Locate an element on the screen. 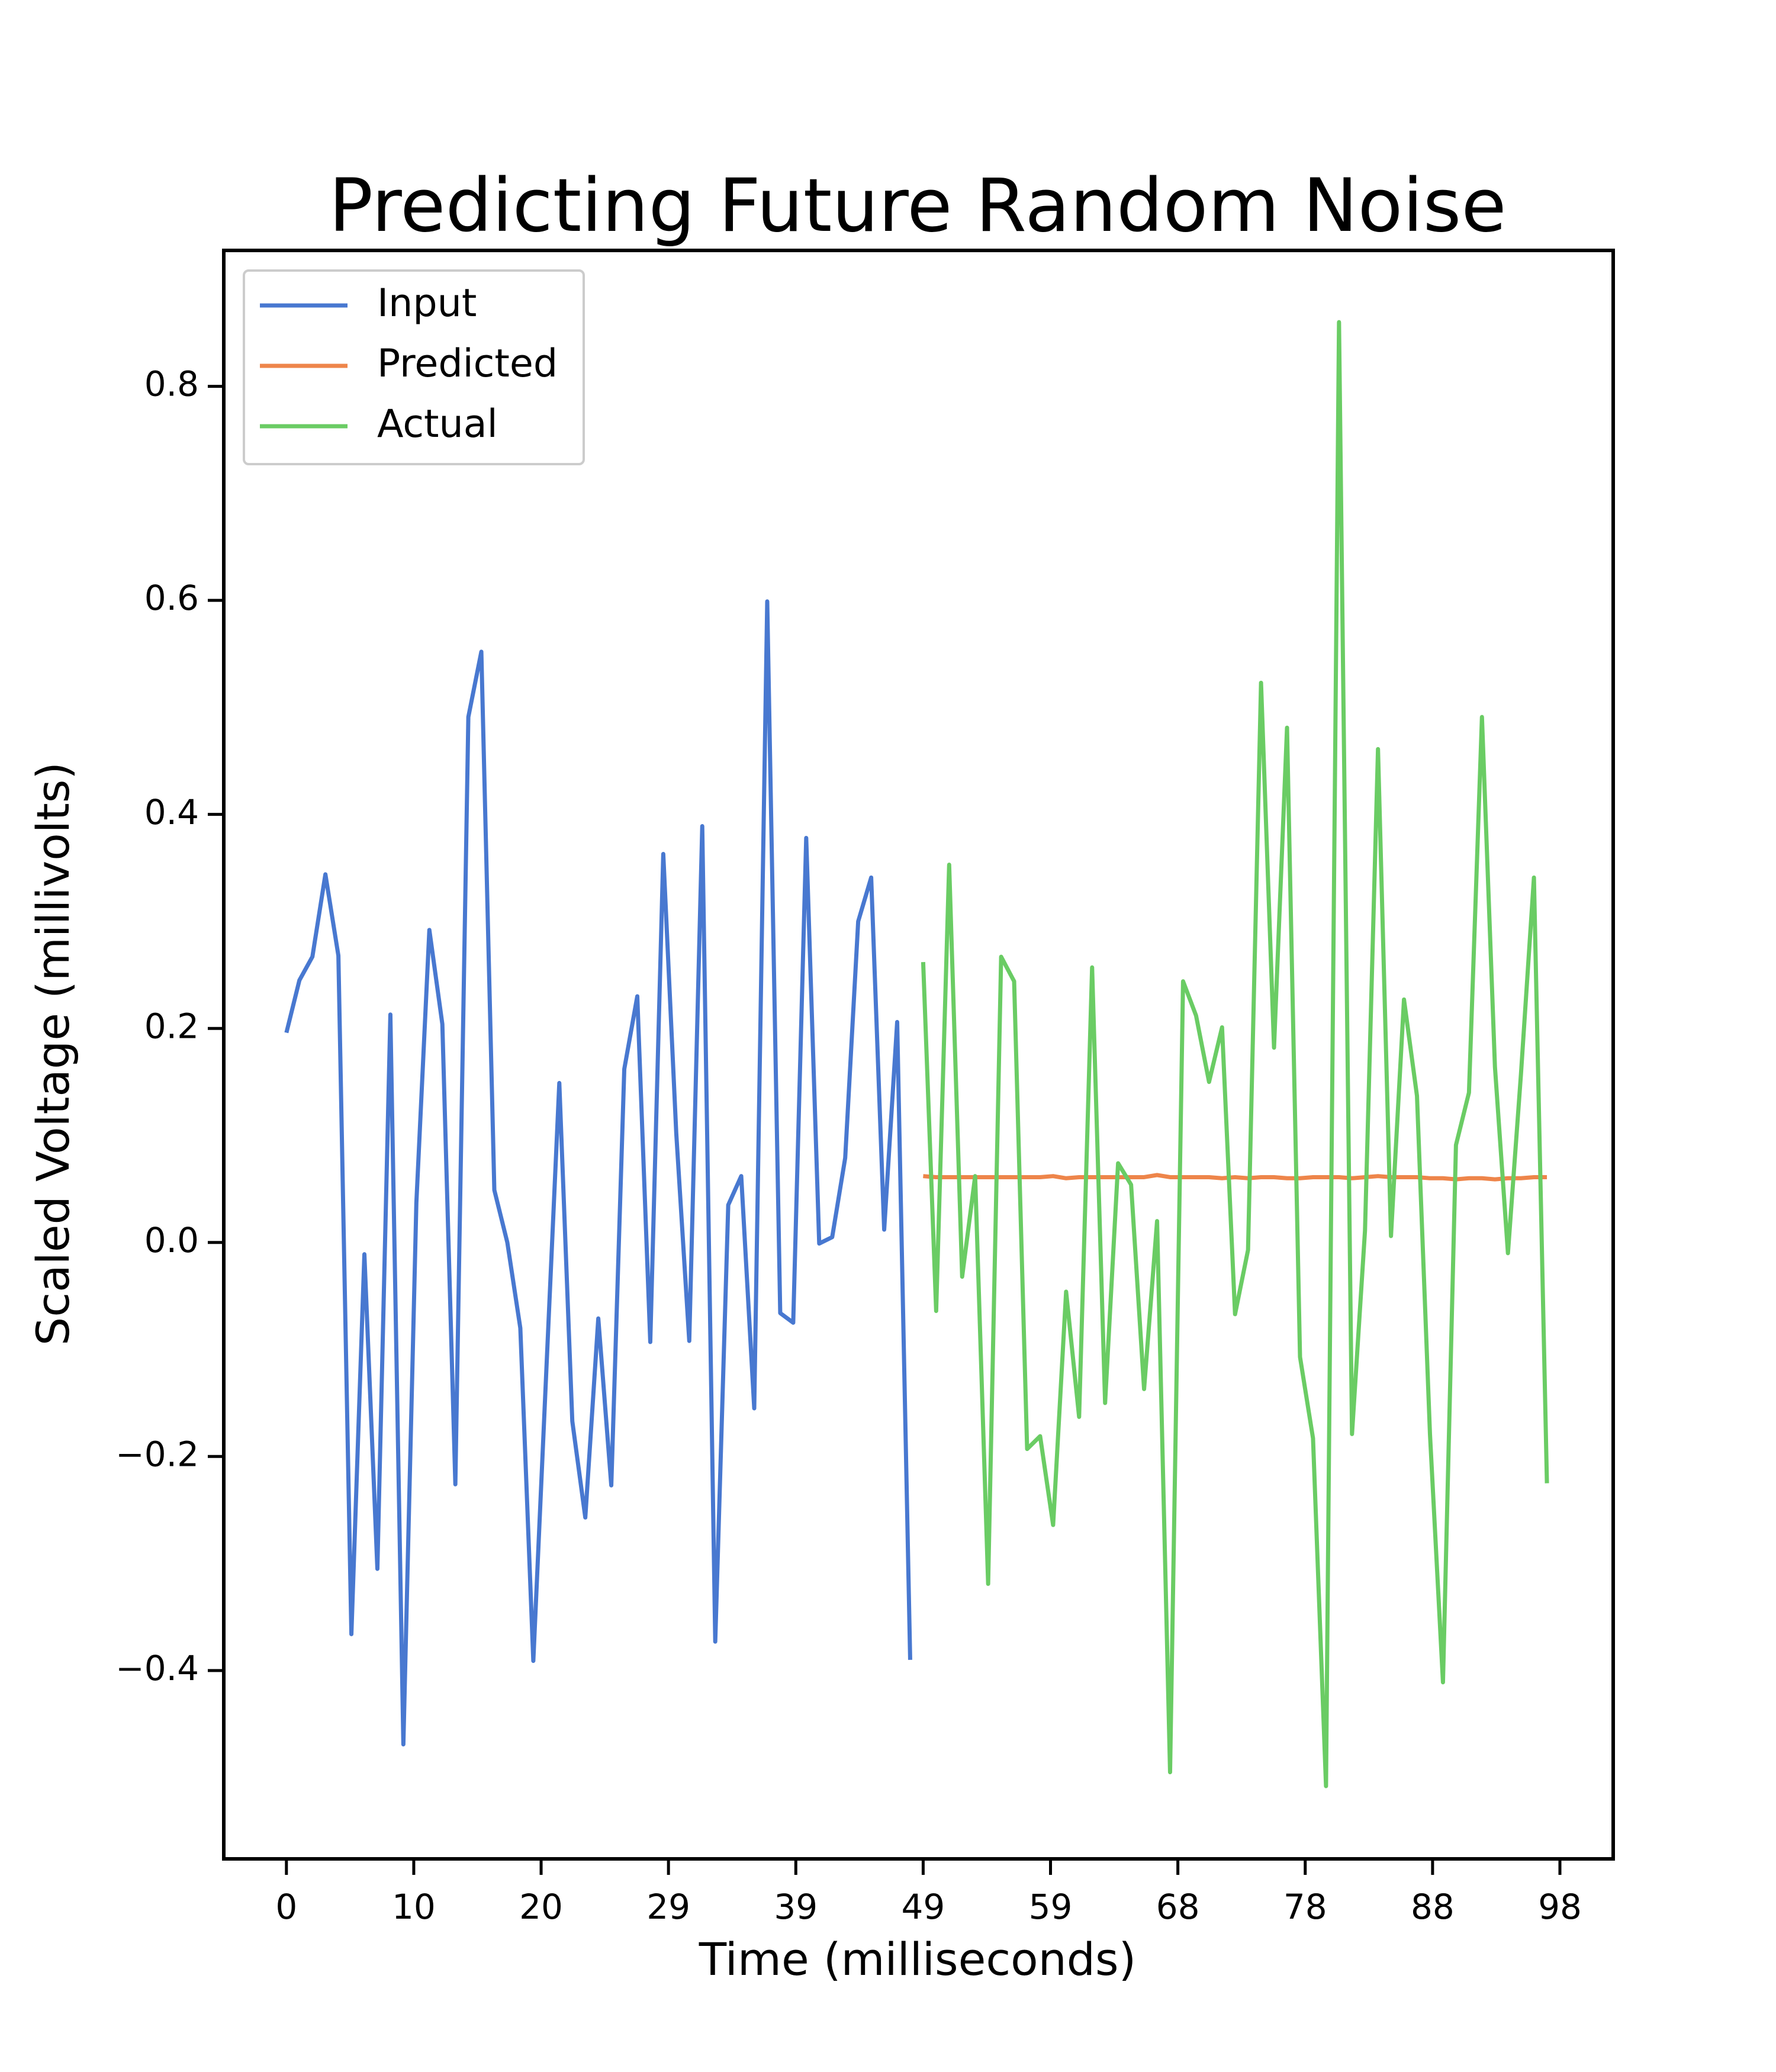 The width and height of the screenshot is (1776, 2072). y-tick-label: 0.2 is located at coordinates (171, 1026).